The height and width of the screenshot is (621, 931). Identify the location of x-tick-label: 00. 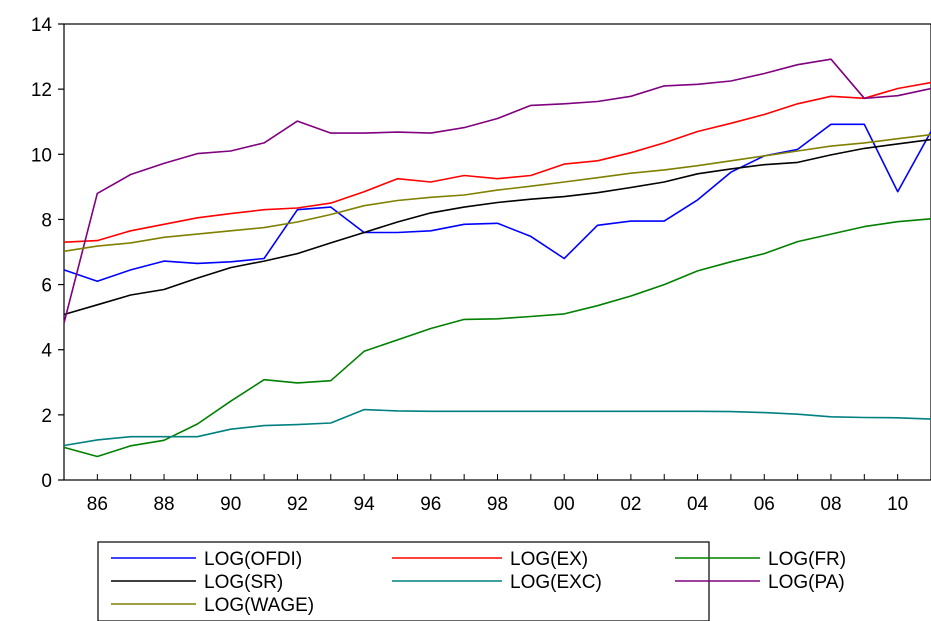
(564, 504).